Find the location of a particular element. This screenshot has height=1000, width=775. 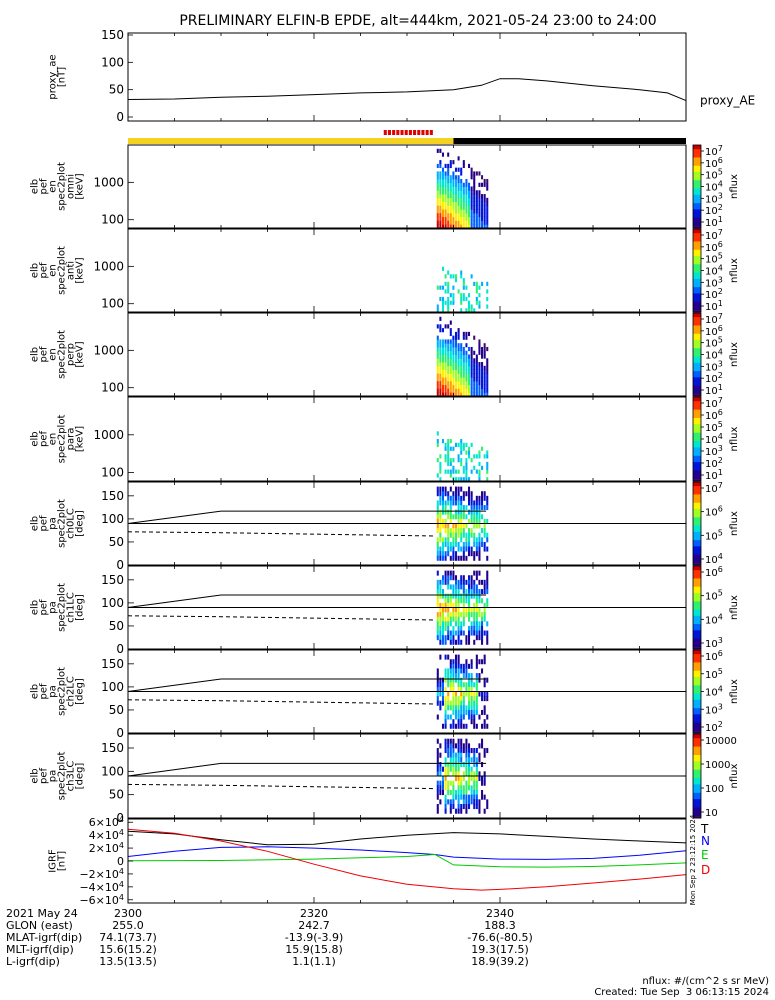

pef_omni-frame is located at coordinates (407, 186).